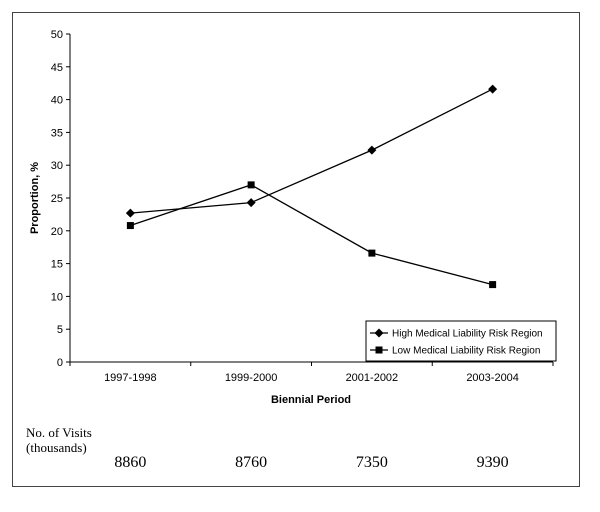 The height and width of the screenshot is (512, 600). Describe the element at coordinates (56, 447) in the screenshot. I see `visits-label-line2: (thousands)` at that location.